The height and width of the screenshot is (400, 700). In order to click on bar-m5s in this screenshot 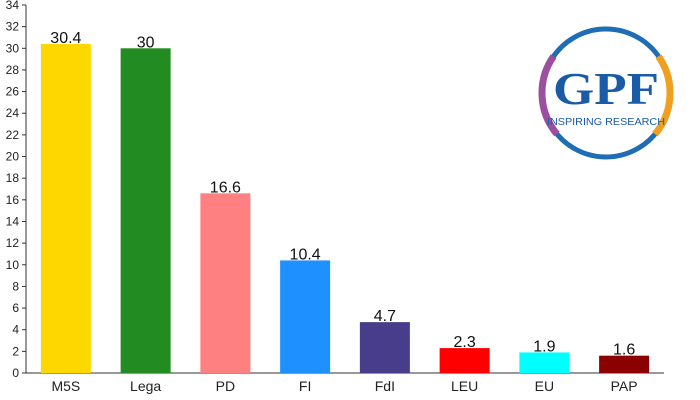, I will do `click(65, 208)`.